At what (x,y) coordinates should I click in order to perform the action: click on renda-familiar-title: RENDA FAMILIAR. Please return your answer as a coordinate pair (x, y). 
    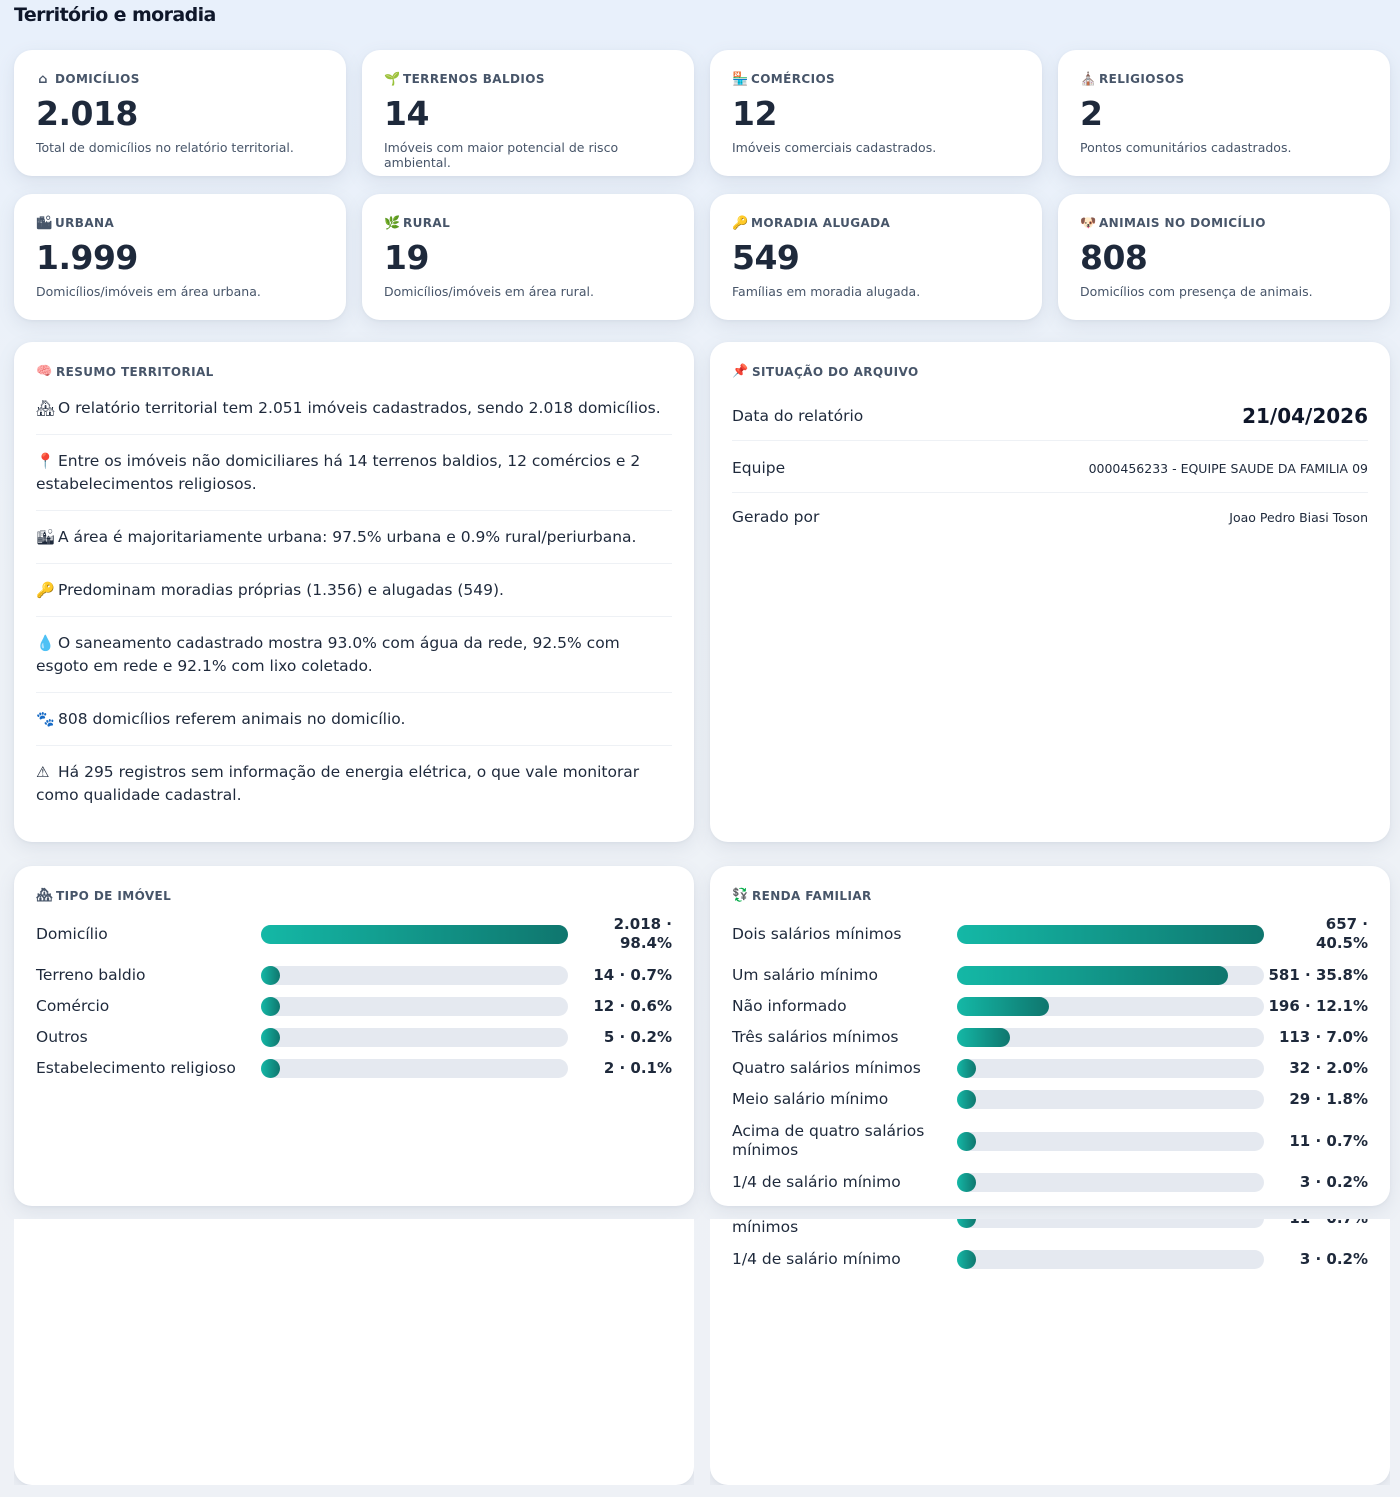
    Looking at the image, I should click on (812, 895).